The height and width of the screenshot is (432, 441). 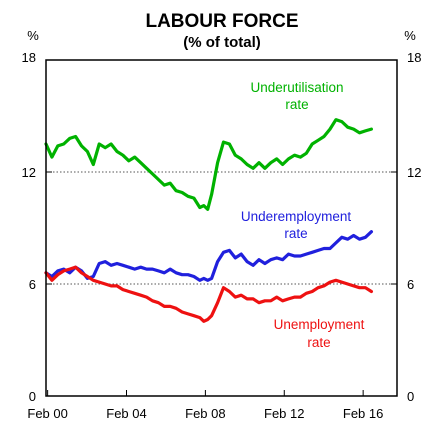 What do you see at coordinates (208, 256) in the screenshot?
I see `series-line-underemployment-rate` at bounding box center [208, 256].